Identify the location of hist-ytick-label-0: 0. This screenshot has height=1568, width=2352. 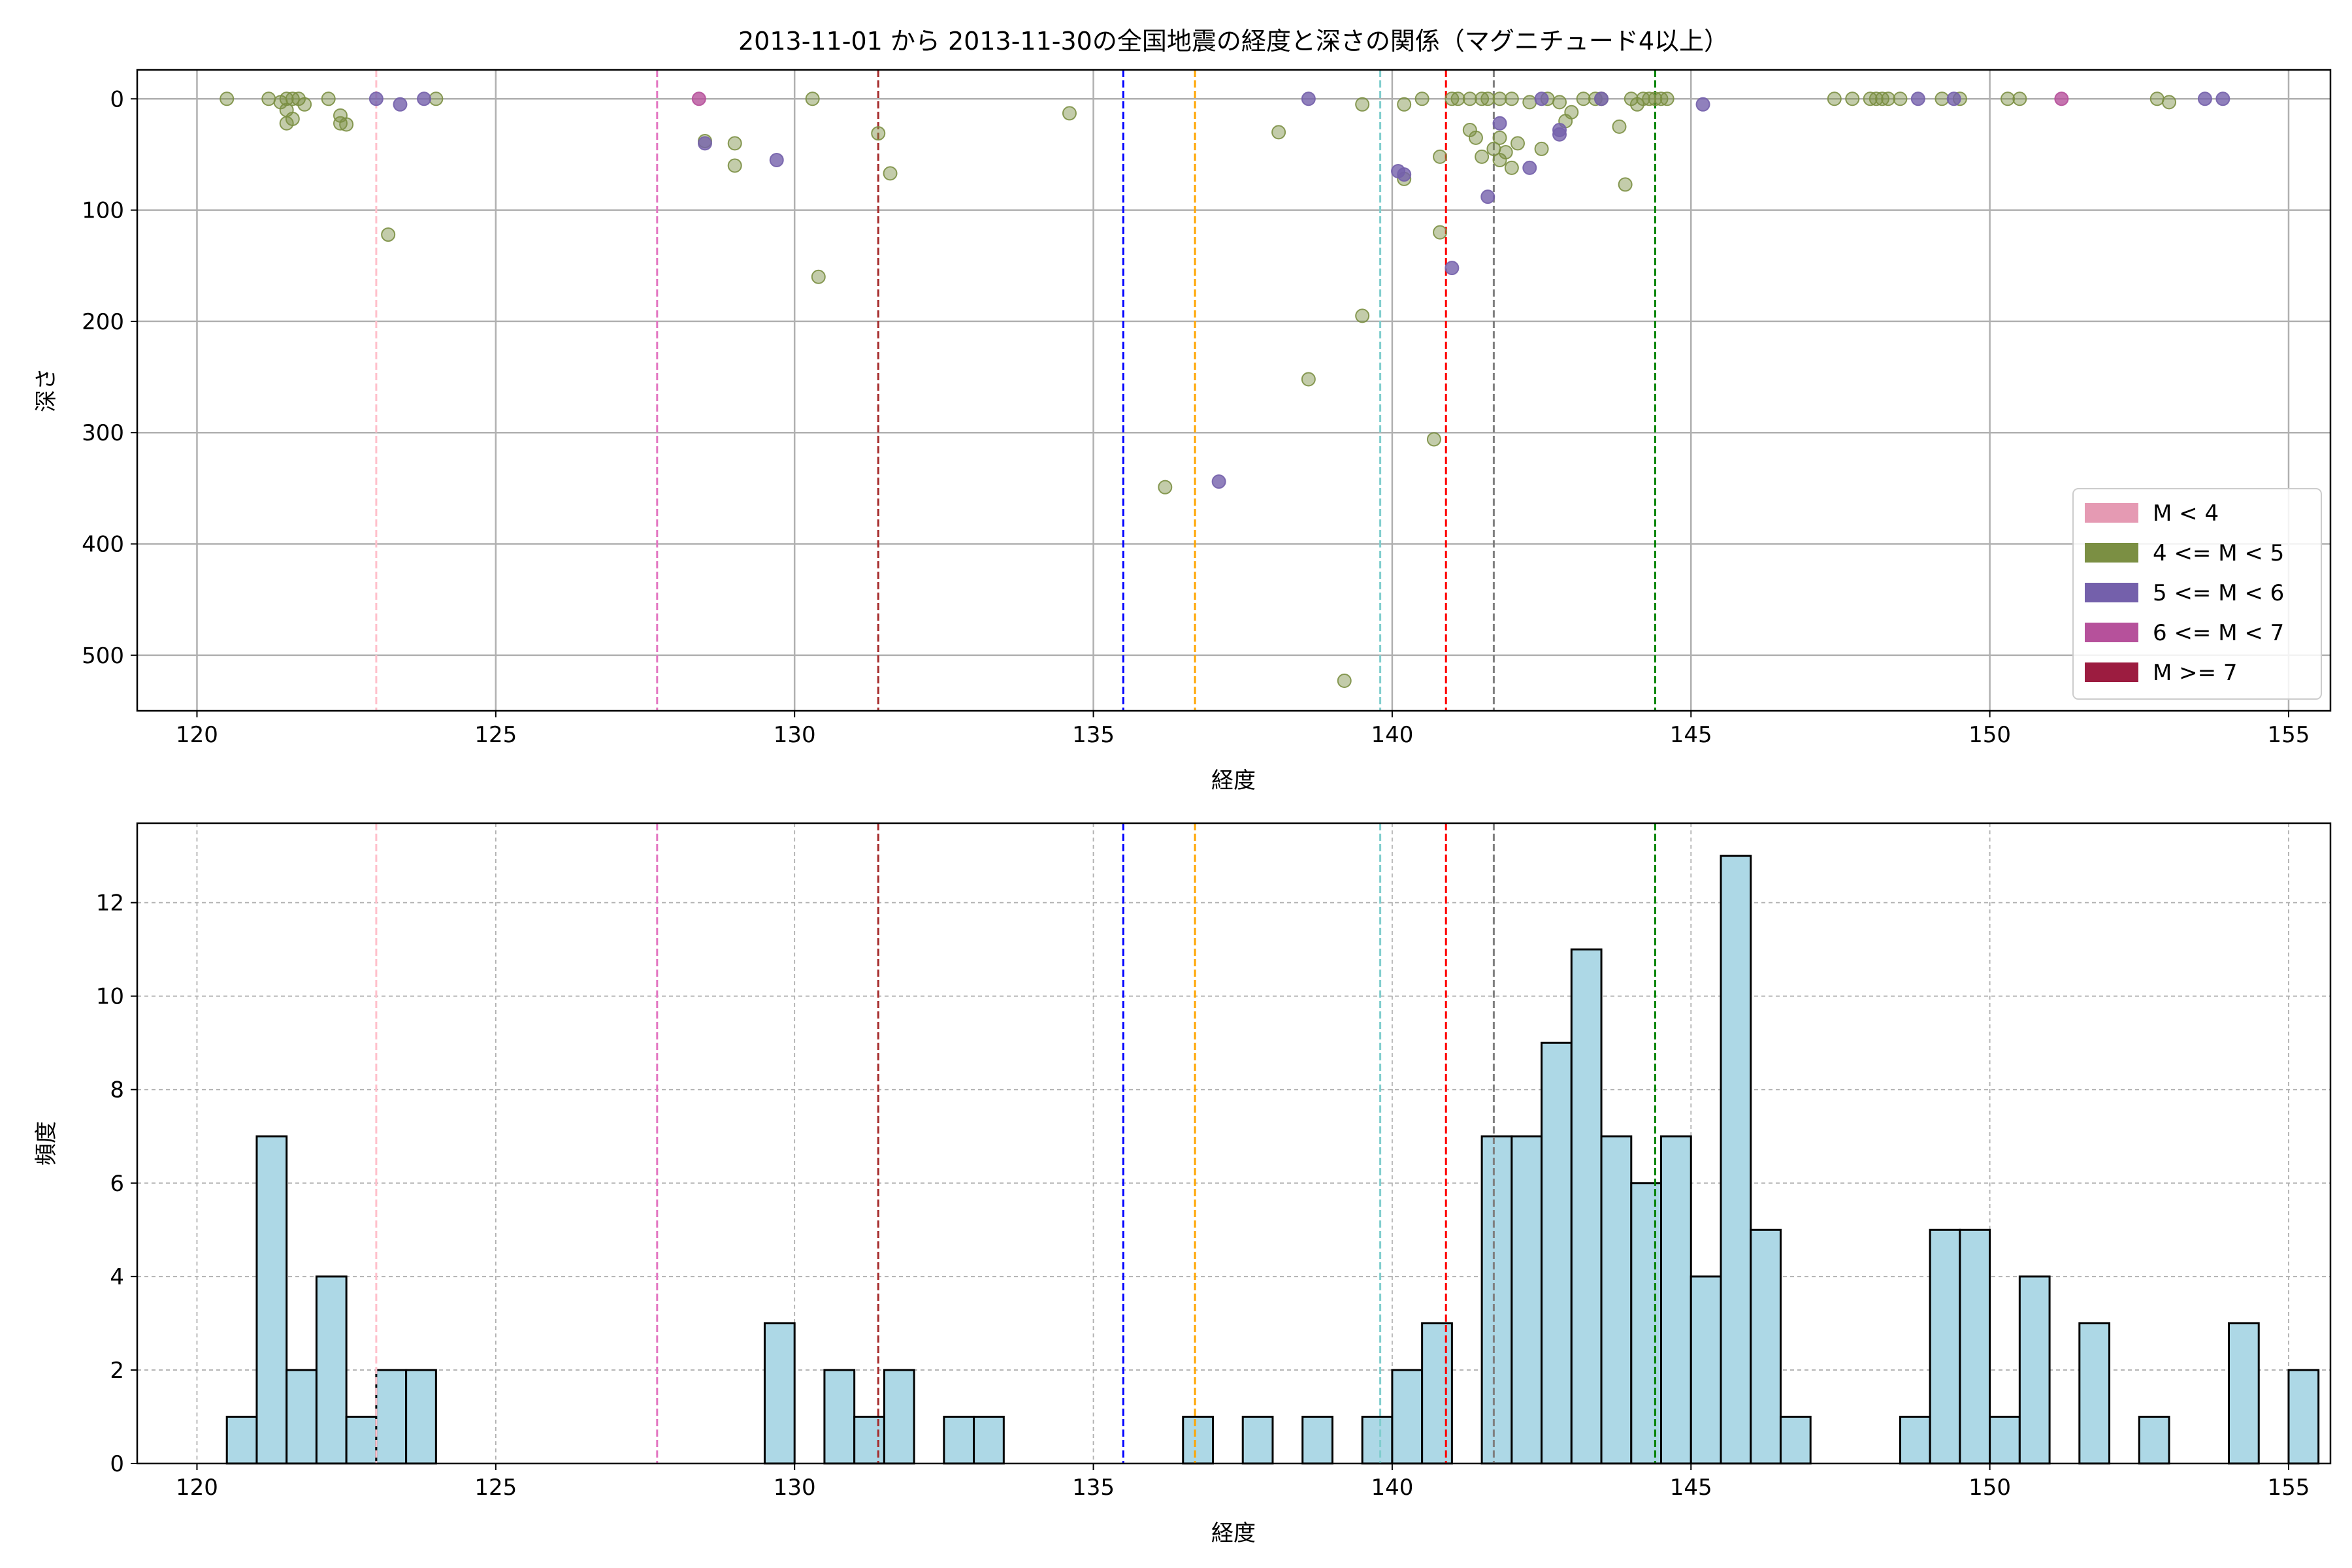
(117, 1464).